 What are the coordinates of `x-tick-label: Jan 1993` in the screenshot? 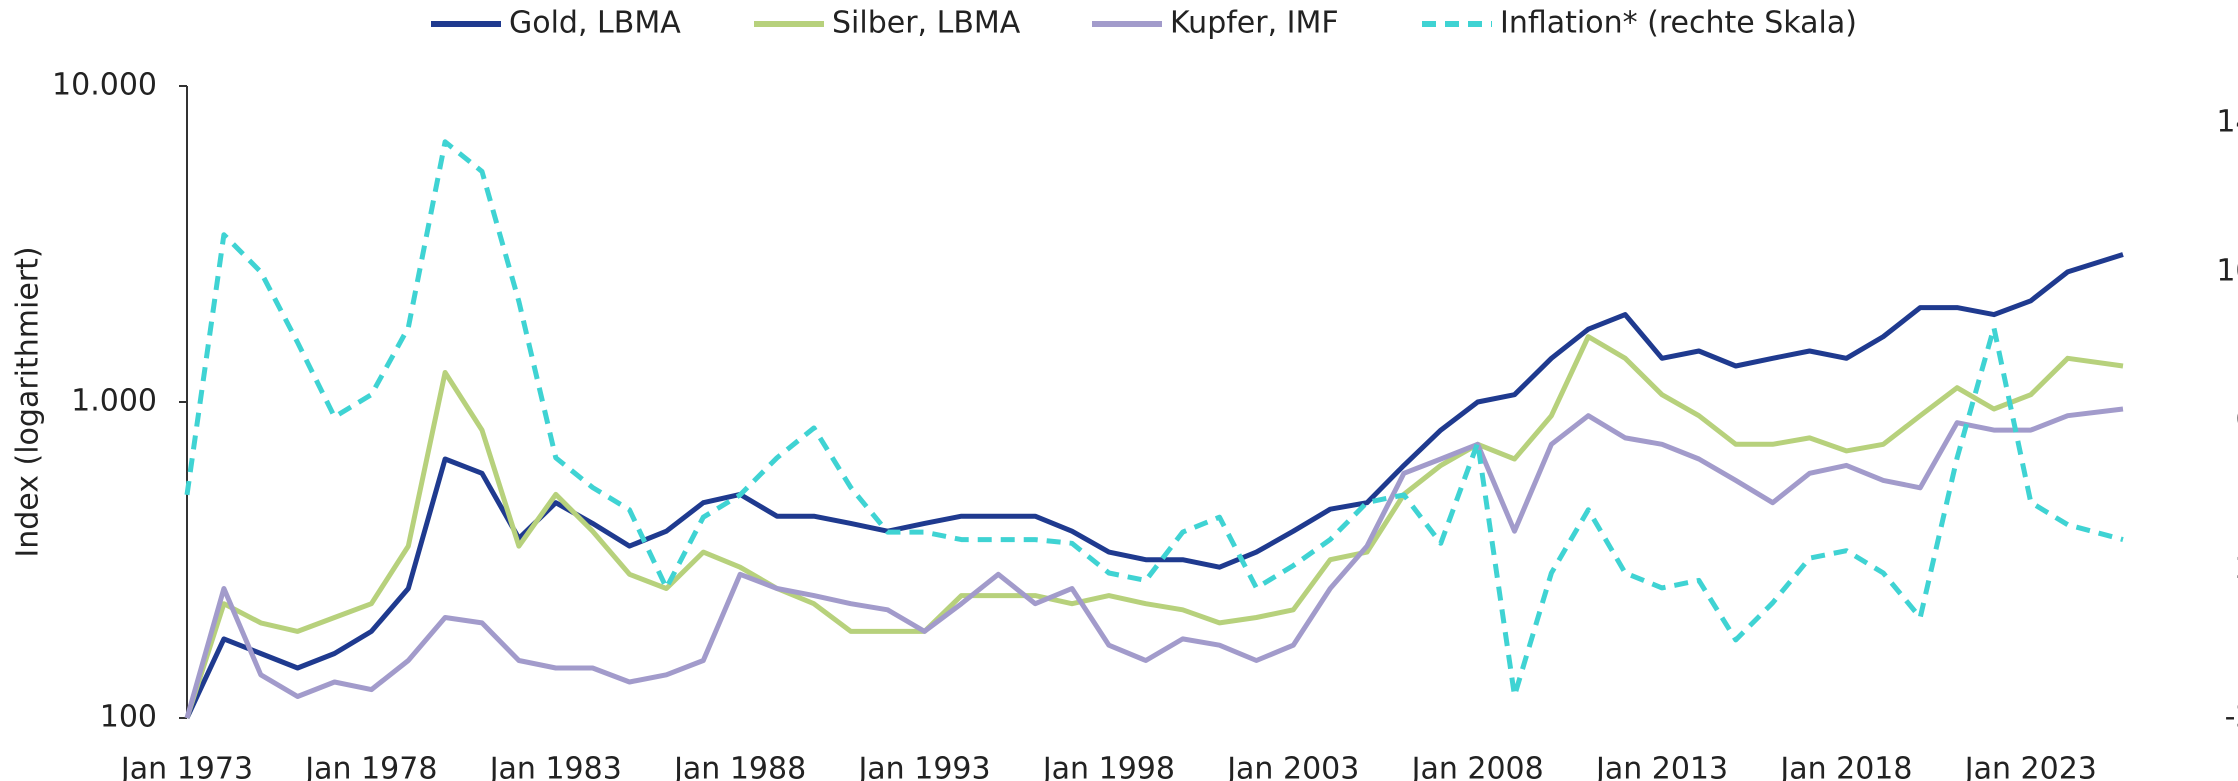 It's located at (923, 766).